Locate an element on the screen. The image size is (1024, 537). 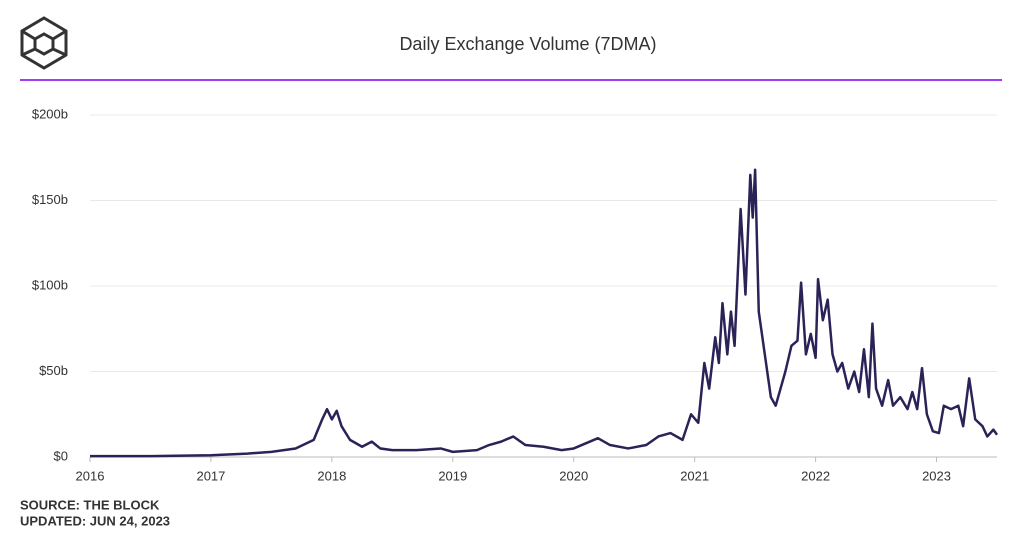
x-tick-label: 2019 is located at coordinates (452, 475).